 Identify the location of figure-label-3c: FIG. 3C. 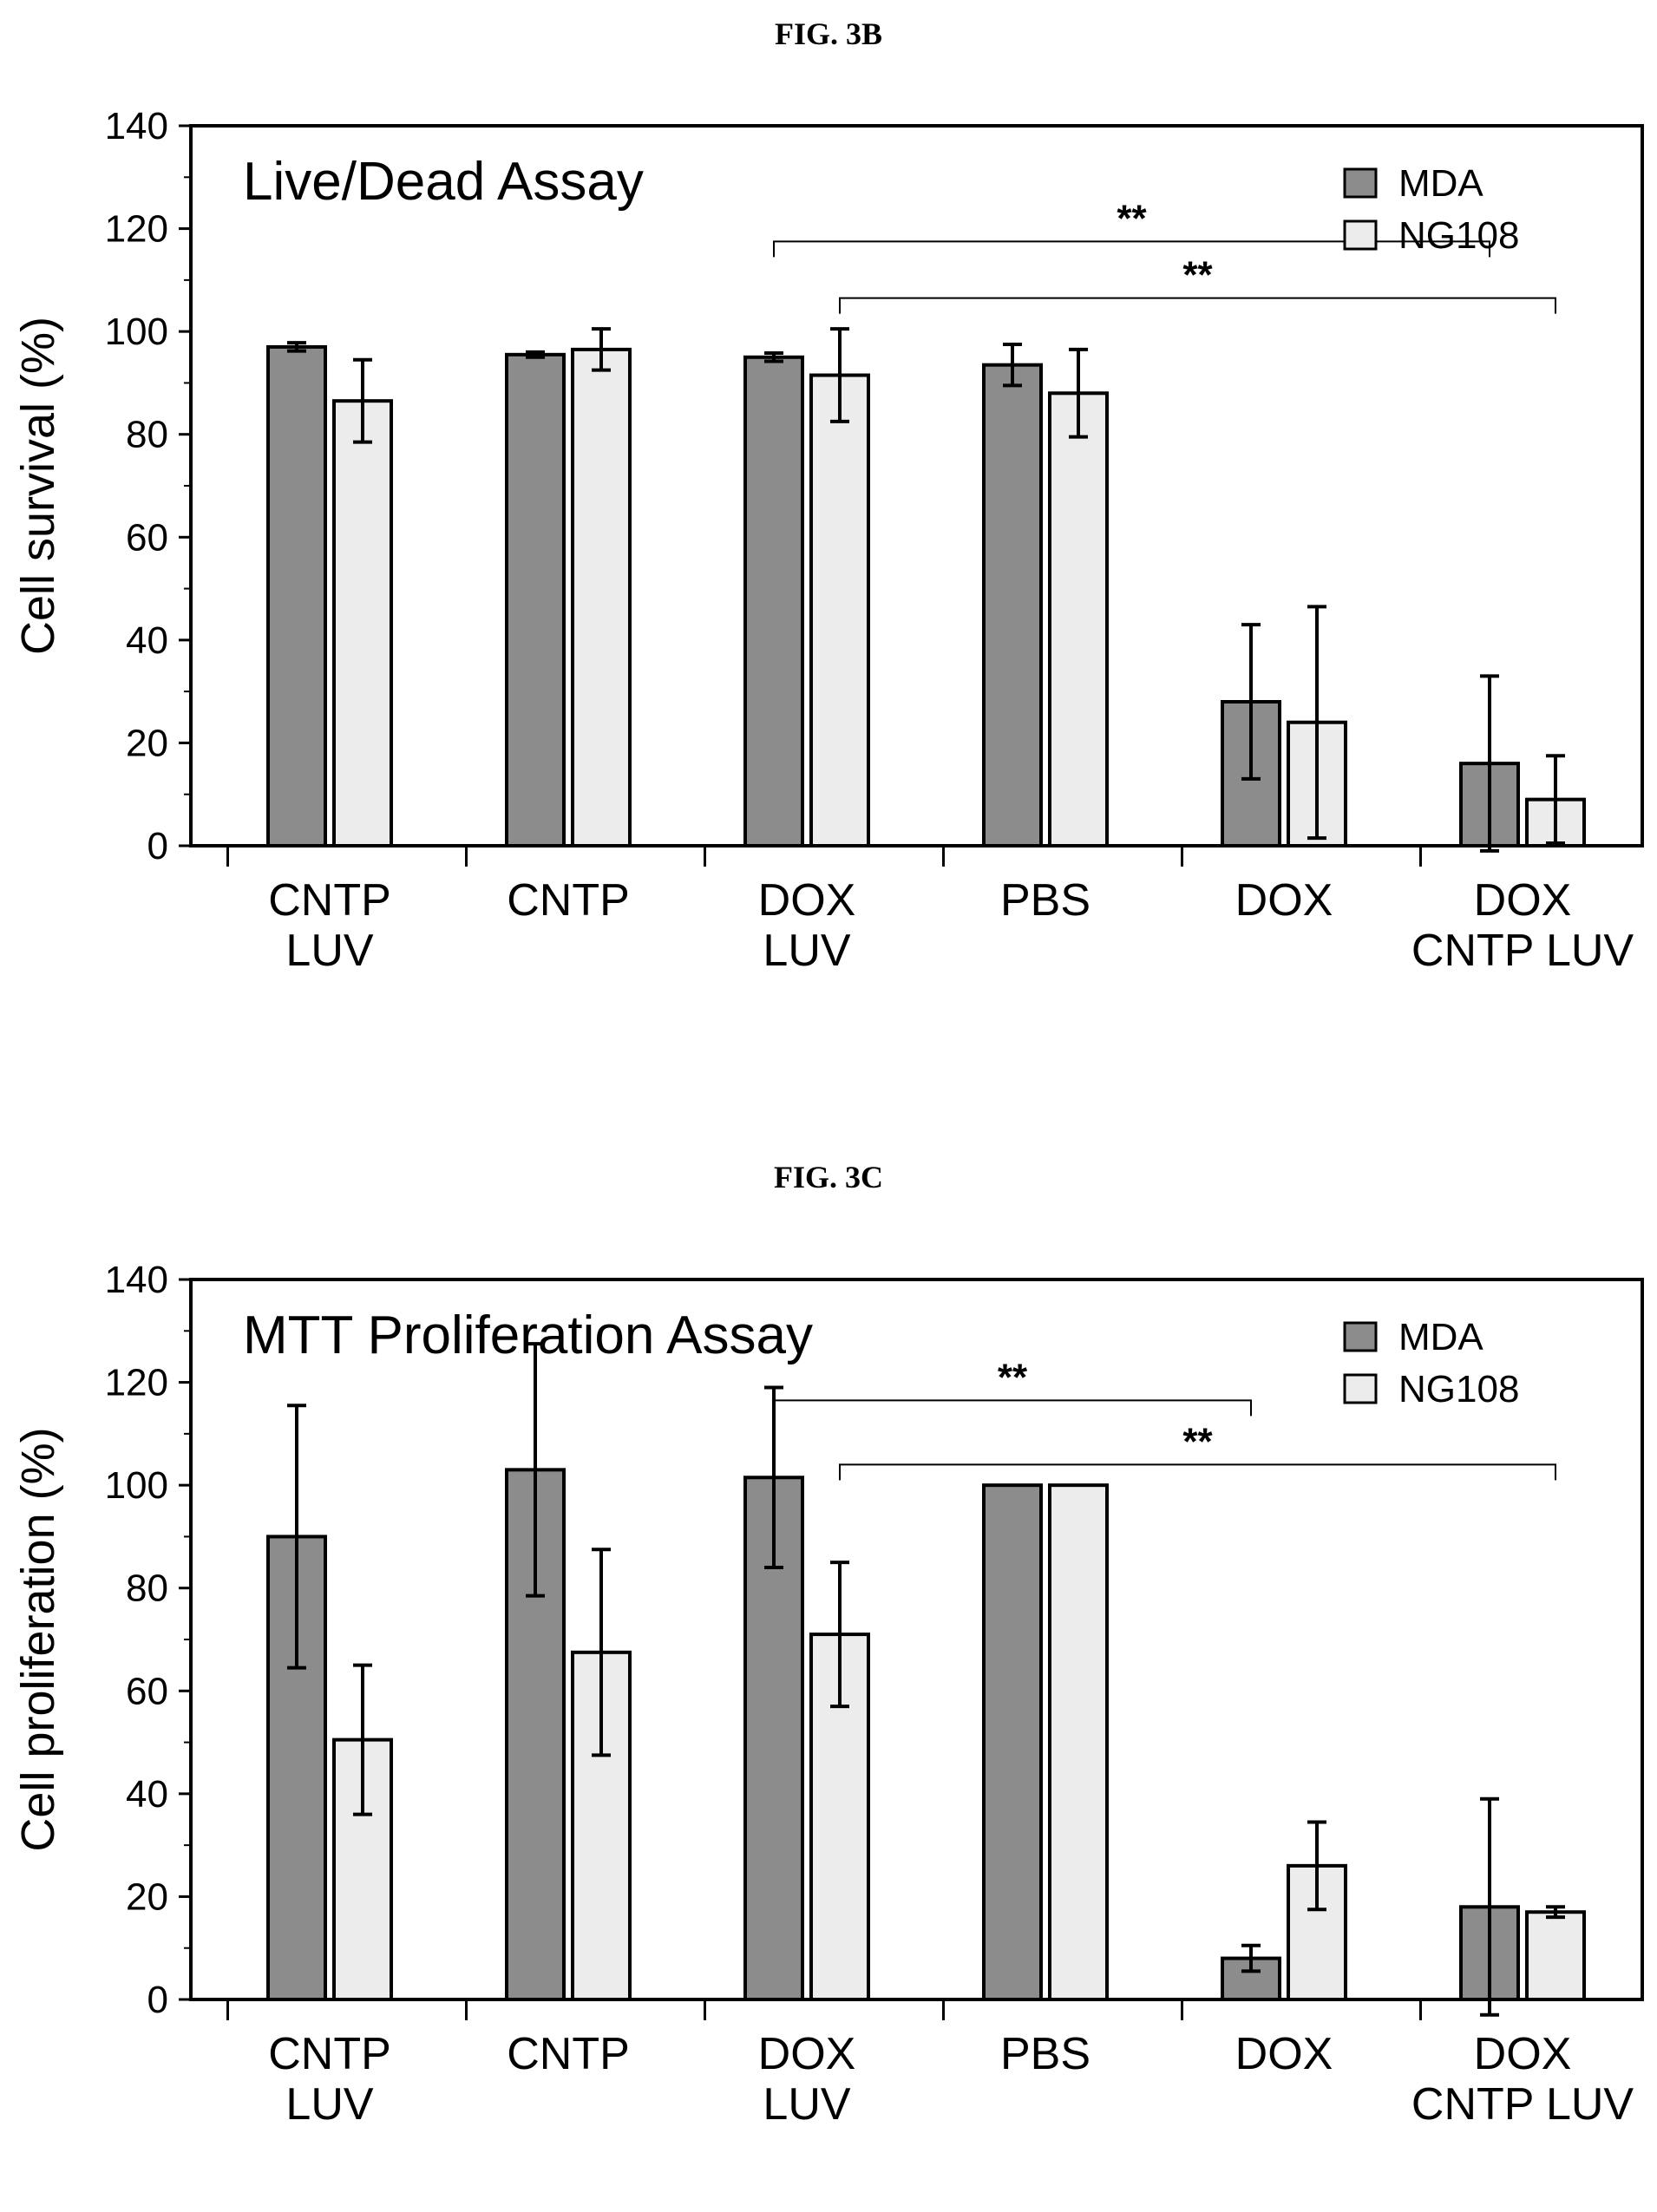
(828, 1177).